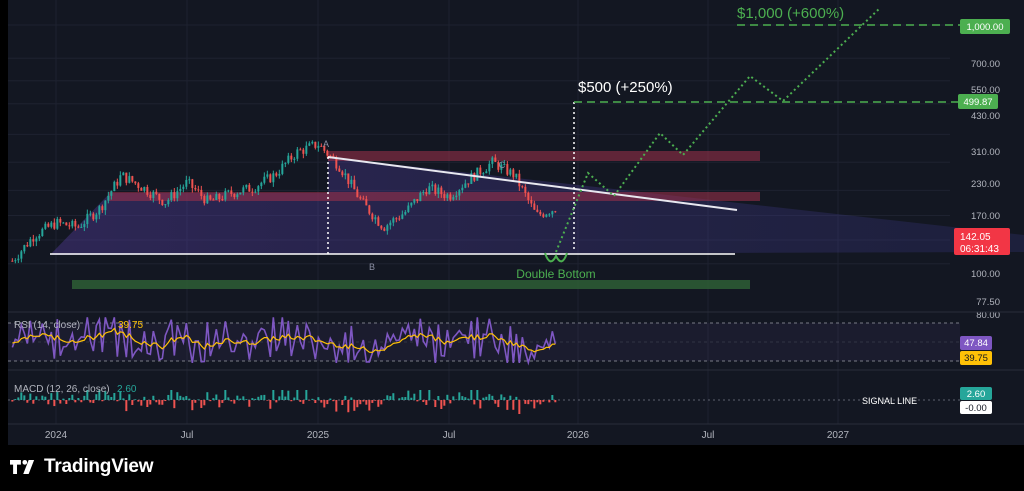  What do you see at coordinates (988, 315) in the screenshot?
I see `rsi-tick-80: 80.00` at bounding box center [988, 315].